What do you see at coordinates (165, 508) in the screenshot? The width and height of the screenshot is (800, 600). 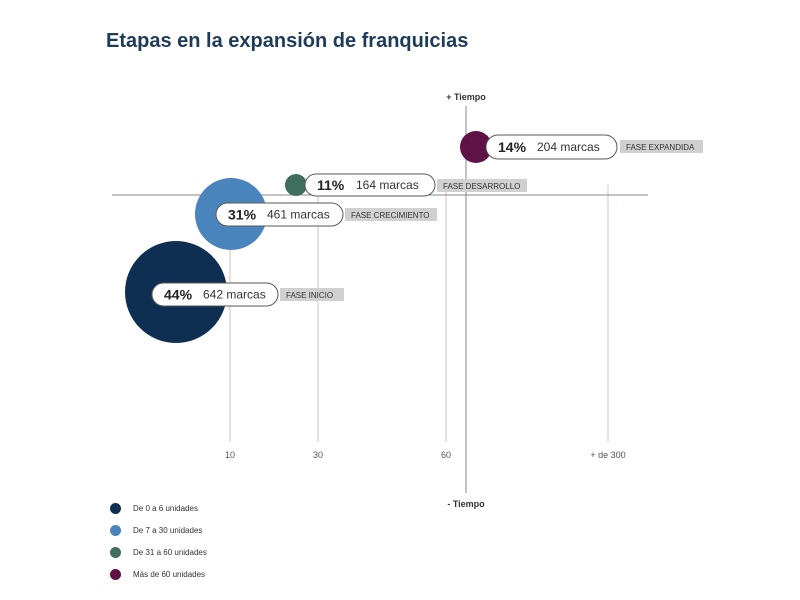 I see `legend-label: De 0 a 6 unidades` at bounding box center [165, 508].